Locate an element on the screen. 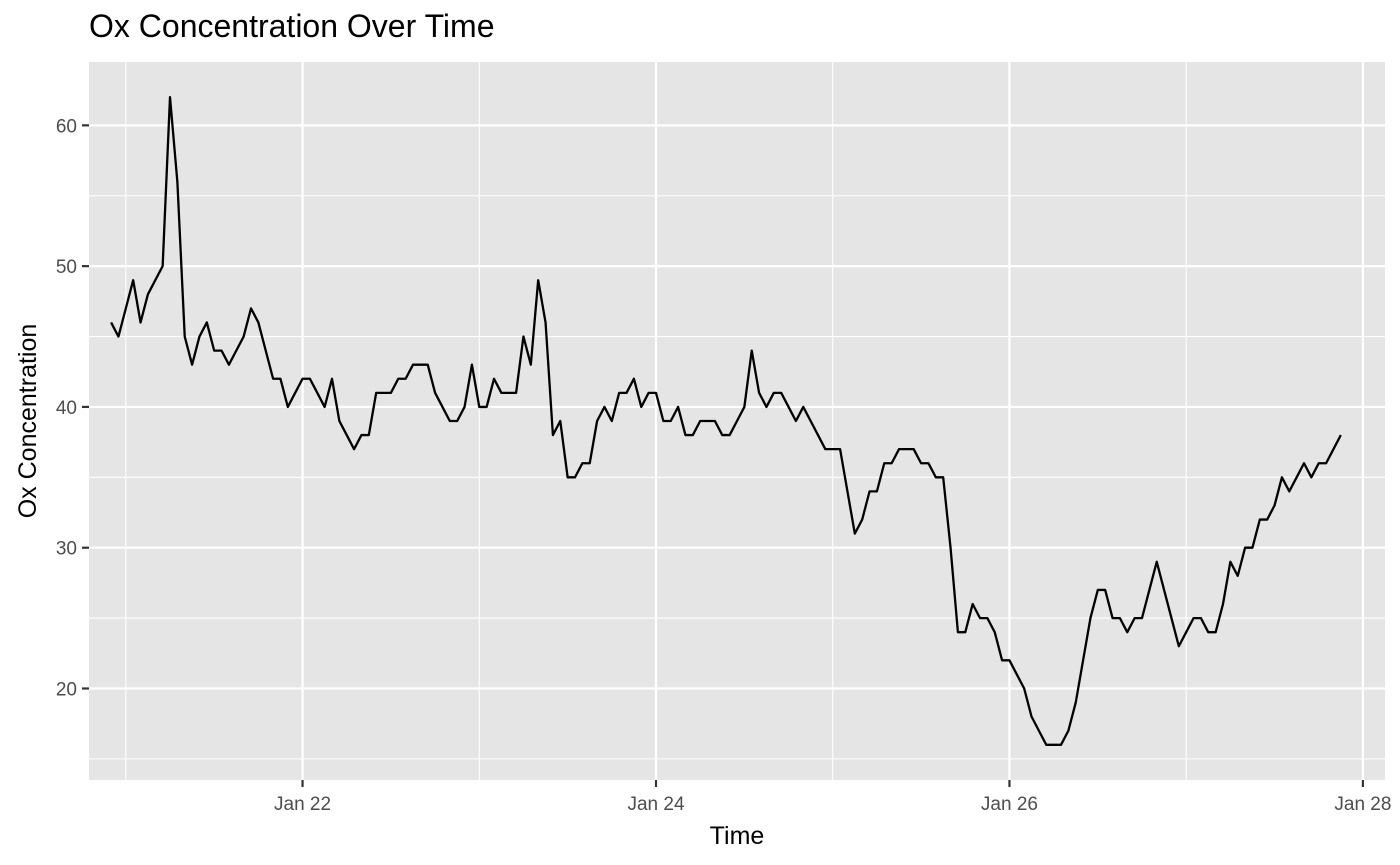 This screenshot has width=1400, height=865. y-axis-title: Ox Concentration is located at coordinates (28, 421).